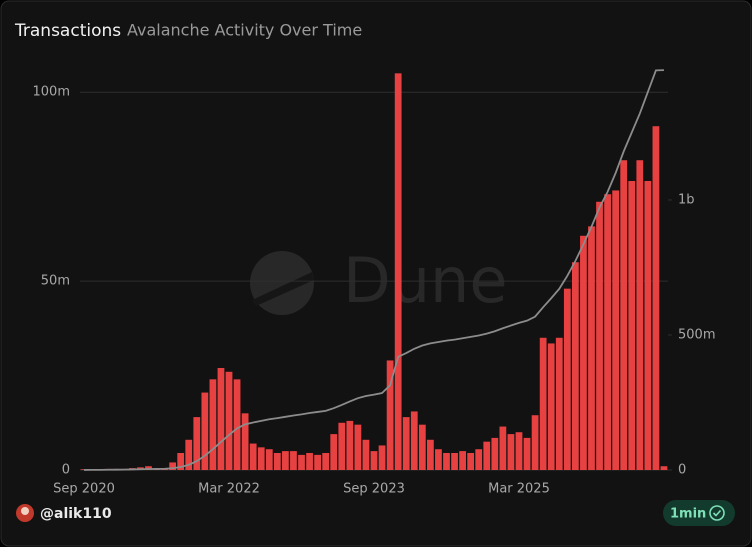  What do you see at coordinates (25, 511) in the screenshot?
I see `avatar-face` at bounding box center [25, 511].